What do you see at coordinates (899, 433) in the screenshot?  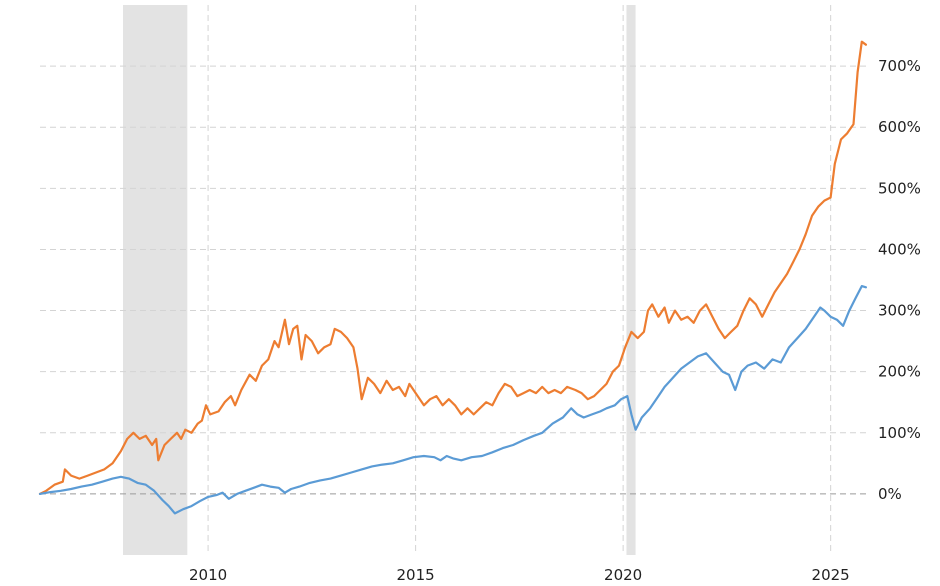 I see `y-tick-label-100: 100%` at bounding box center [899, 433].